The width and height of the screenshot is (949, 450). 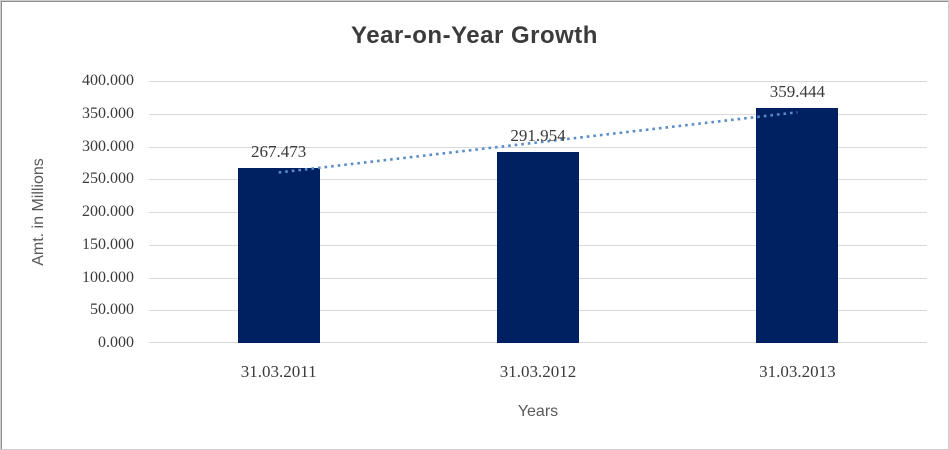 What do you see at coordinates (108, 211) in the screenshot?
I see `y-tick-label: 200.000` at bounding box center [108, 211].